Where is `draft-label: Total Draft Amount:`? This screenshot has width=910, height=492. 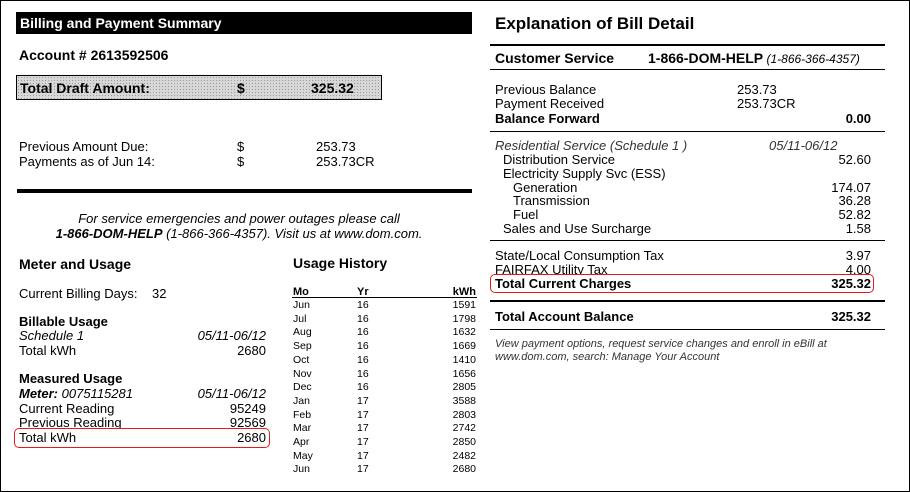 draft-label: Total Draft Amount: is located at coordinates (85, 88).